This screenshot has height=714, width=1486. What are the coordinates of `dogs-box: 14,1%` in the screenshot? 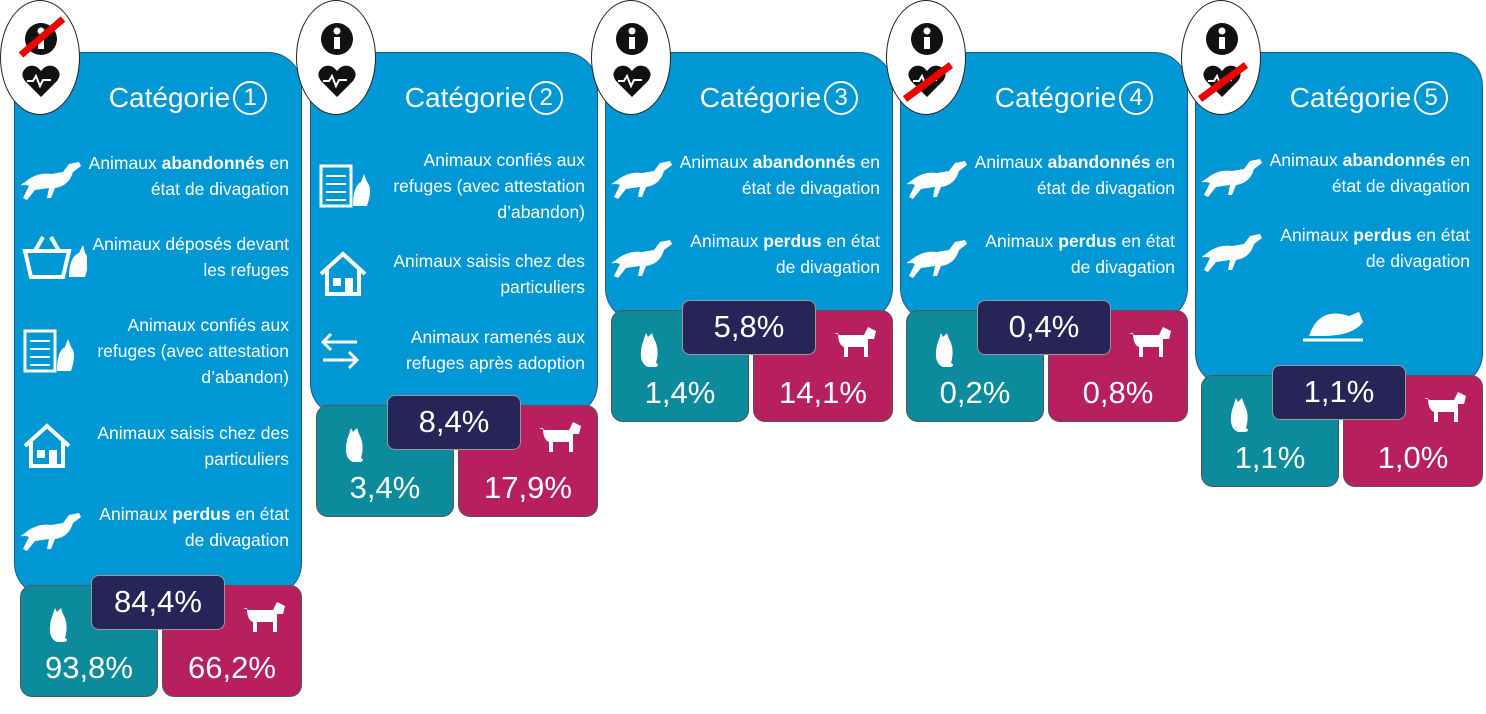 It's located at (823, 366).